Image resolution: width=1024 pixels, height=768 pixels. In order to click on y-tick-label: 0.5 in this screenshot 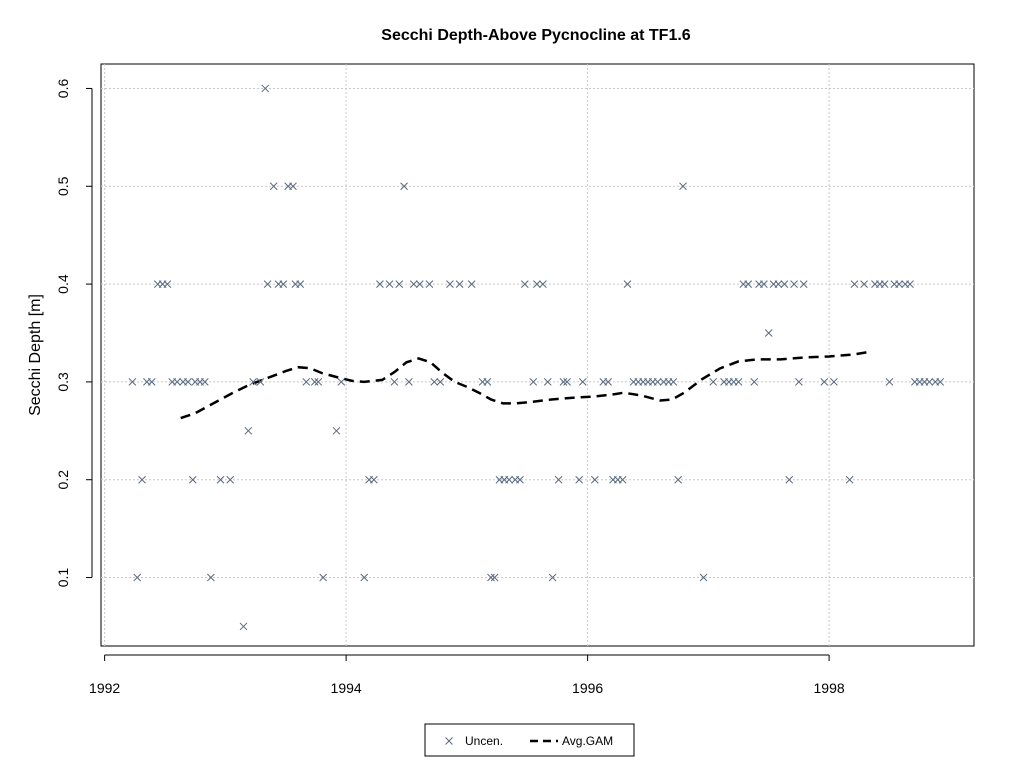, I will do `click(63, 186)`.